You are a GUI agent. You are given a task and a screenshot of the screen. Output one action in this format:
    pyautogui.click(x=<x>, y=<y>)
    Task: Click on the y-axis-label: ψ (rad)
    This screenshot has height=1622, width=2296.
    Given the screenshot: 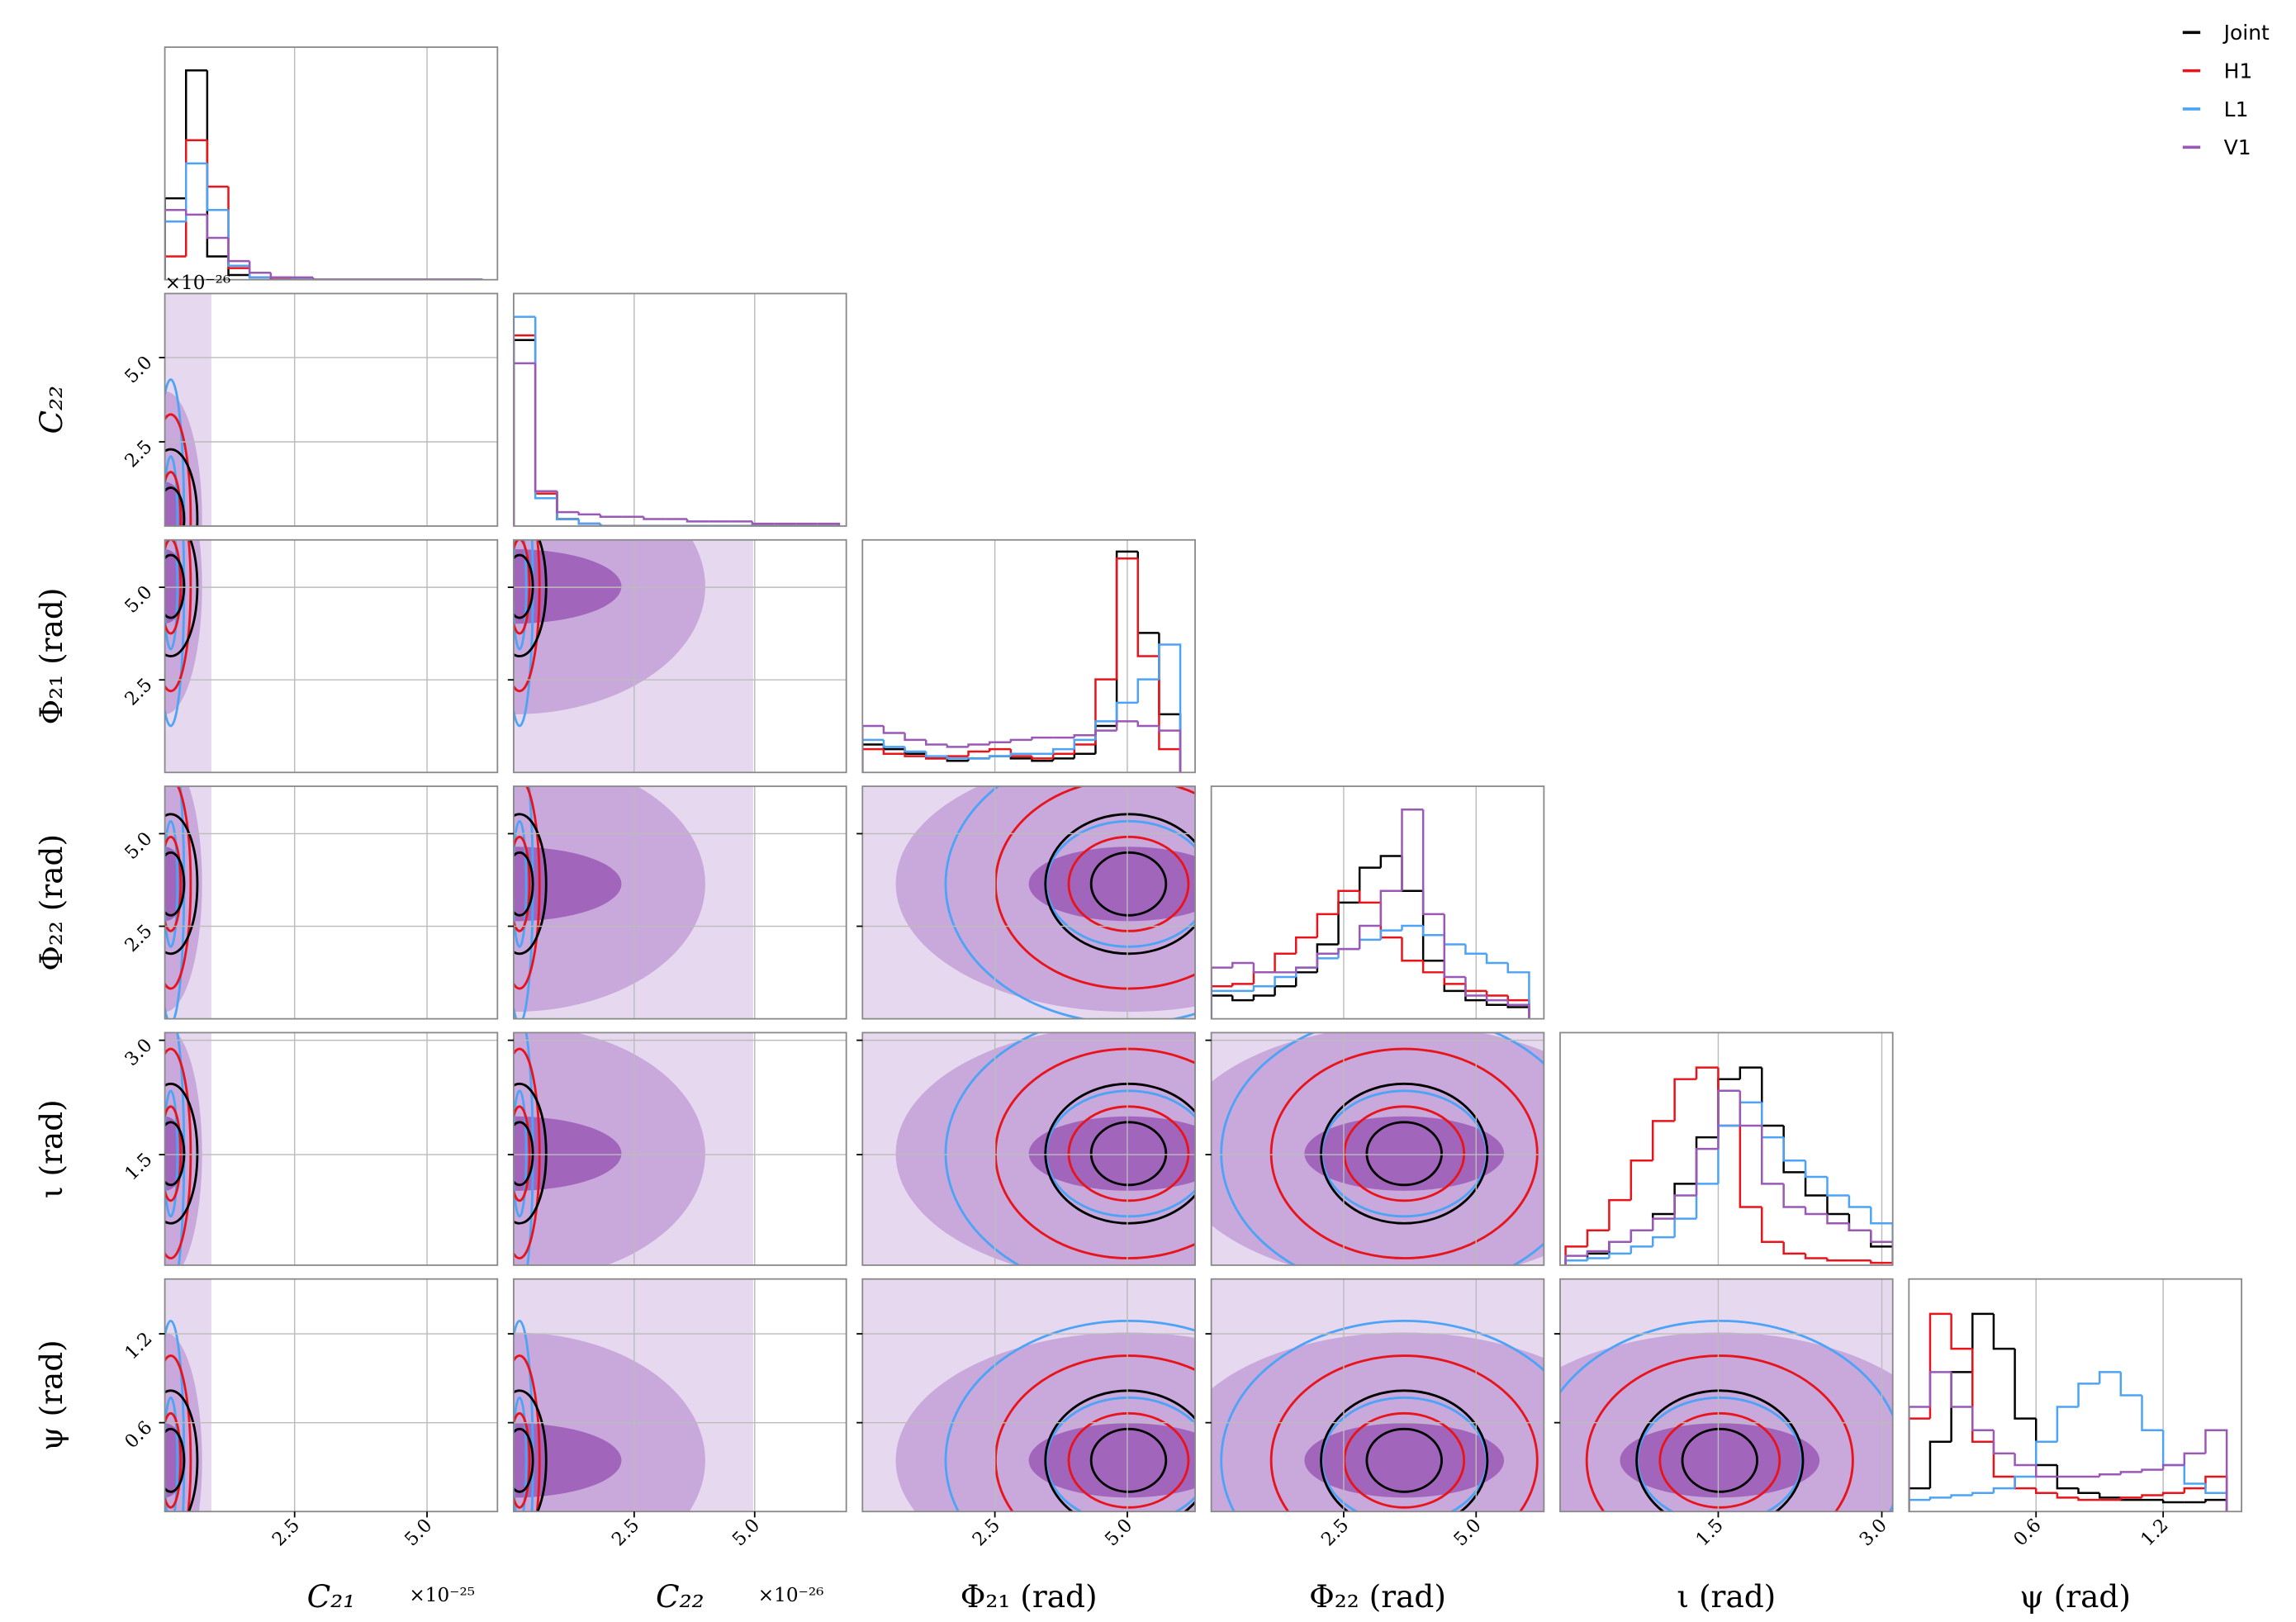 What is the action you would take?
    pyautogui.click(x=51, y=1396)
    